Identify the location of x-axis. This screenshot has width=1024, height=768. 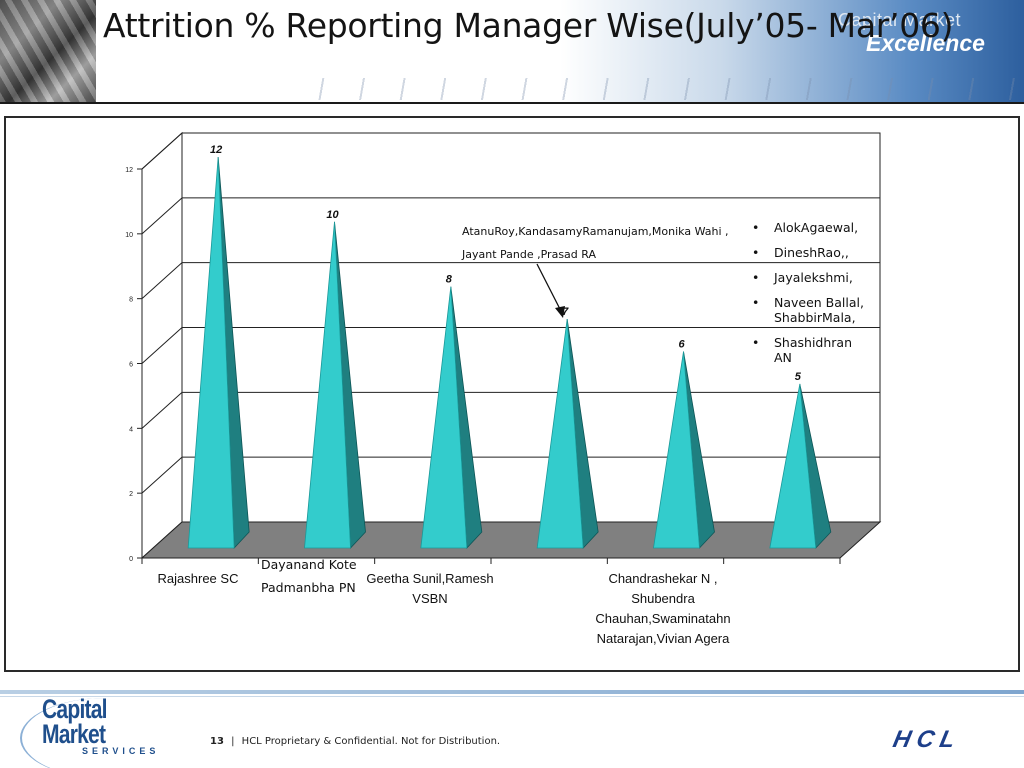
(491, 560).